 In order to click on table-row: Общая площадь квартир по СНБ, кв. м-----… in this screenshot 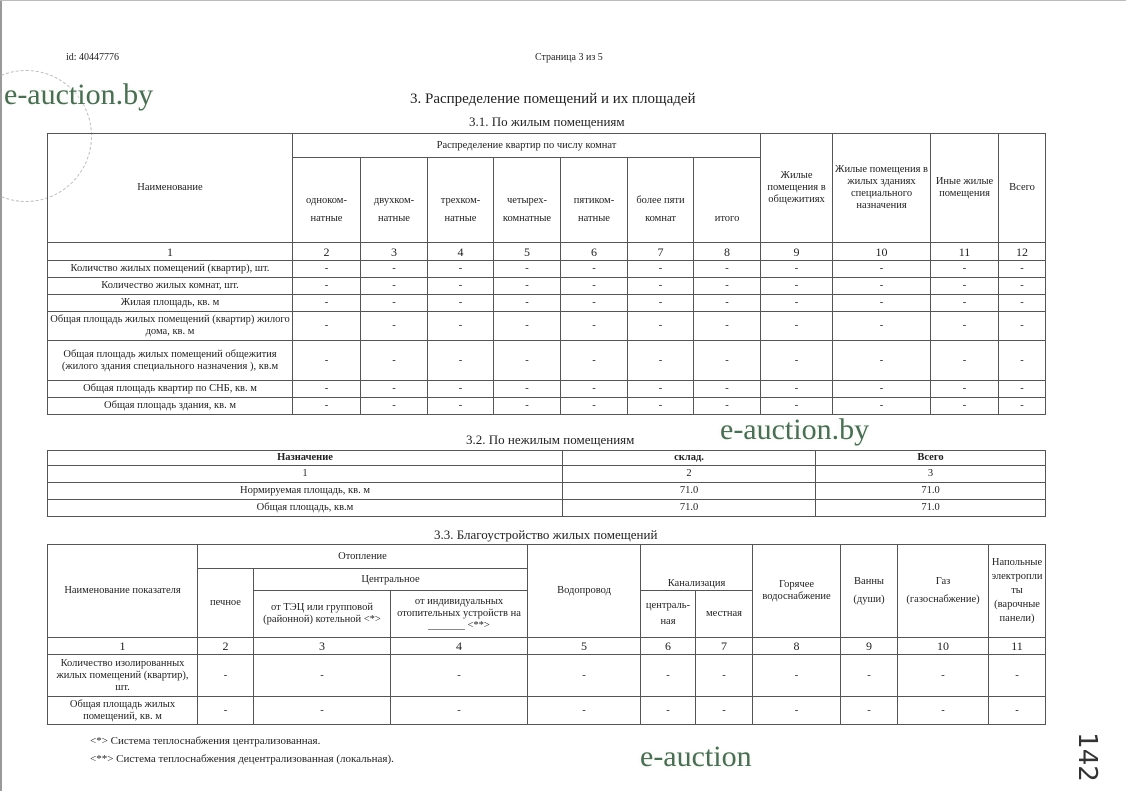, I will do `click(547, 389)`.